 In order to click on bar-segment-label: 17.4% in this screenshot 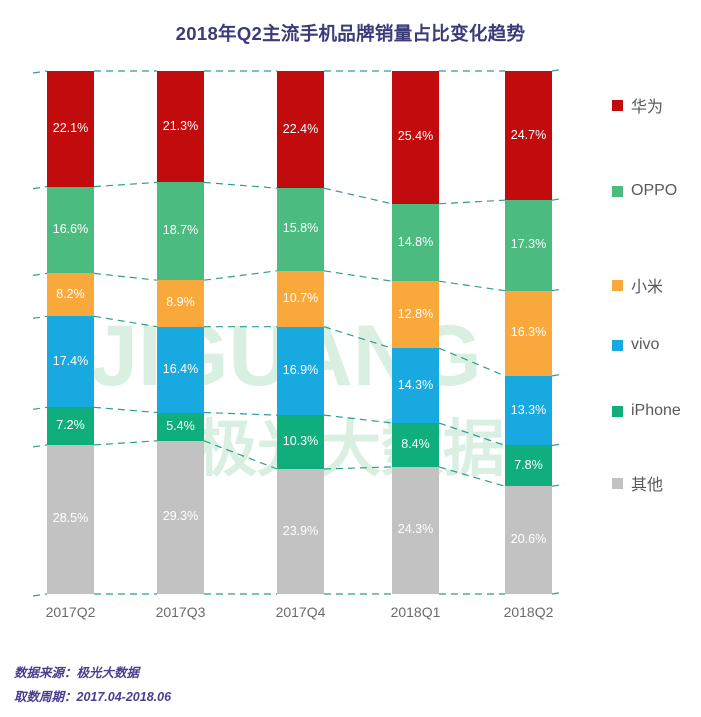, I will do `click(70, 360)`.